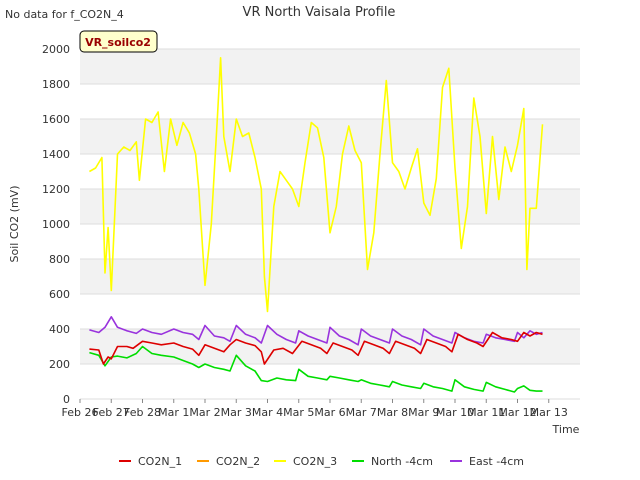 The image size is (640, 480). What do you see at coordinates (173, 412) in the screenshot?
I see `x-tick-label: Mar 1` at bounding box center [173, 412].